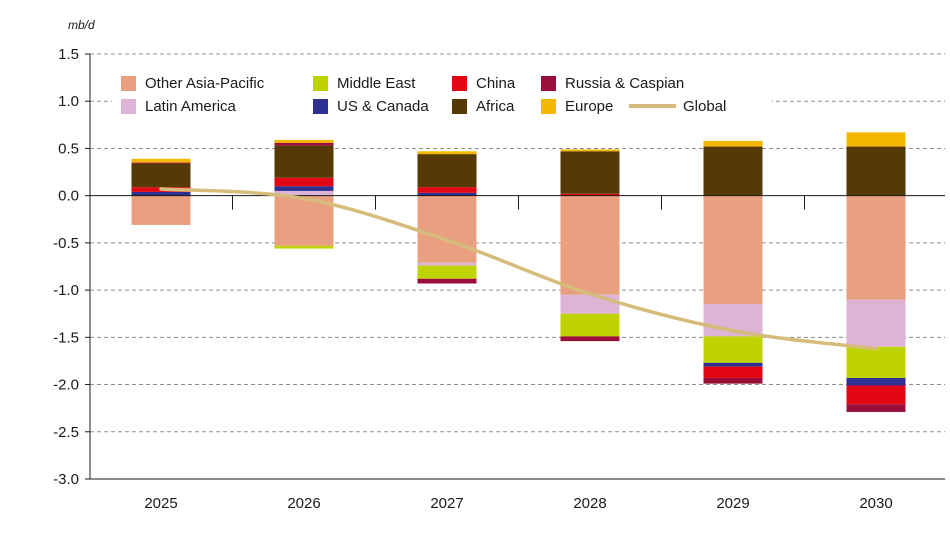 This screenshot has width=950, height=549. I want to click on x-tick-label: 2027, so click(446, 503).